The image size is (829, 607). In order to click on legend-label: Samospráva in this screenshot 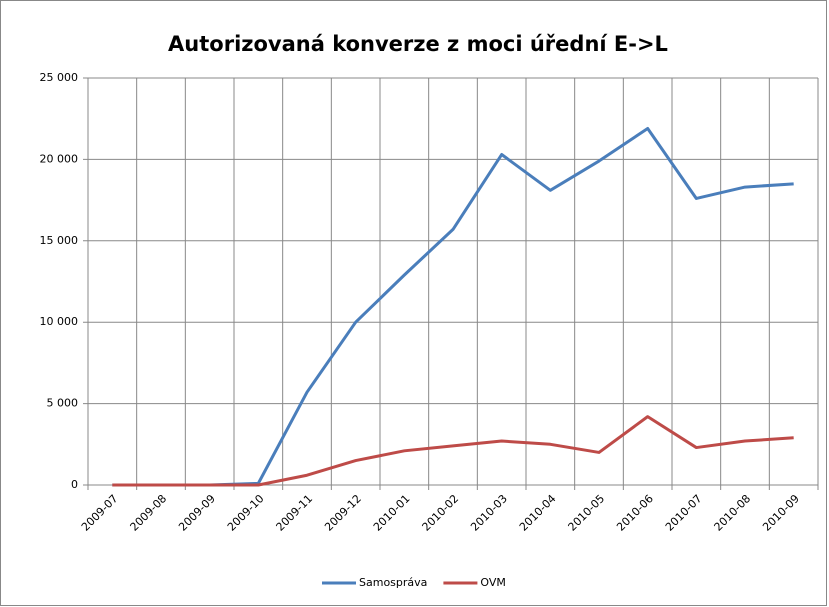, I will do `click(393, 582)`.